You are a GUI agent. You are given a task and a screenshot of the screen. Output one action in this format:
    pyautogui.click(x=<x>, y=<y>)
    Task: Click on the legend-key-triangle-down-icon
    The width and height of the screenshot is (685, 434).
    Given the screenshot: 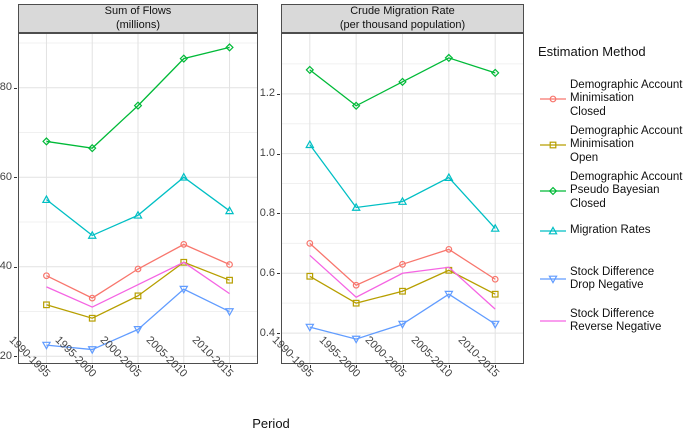 What is the action you would take?
    pyautogui.click(x=553, y=279)
    